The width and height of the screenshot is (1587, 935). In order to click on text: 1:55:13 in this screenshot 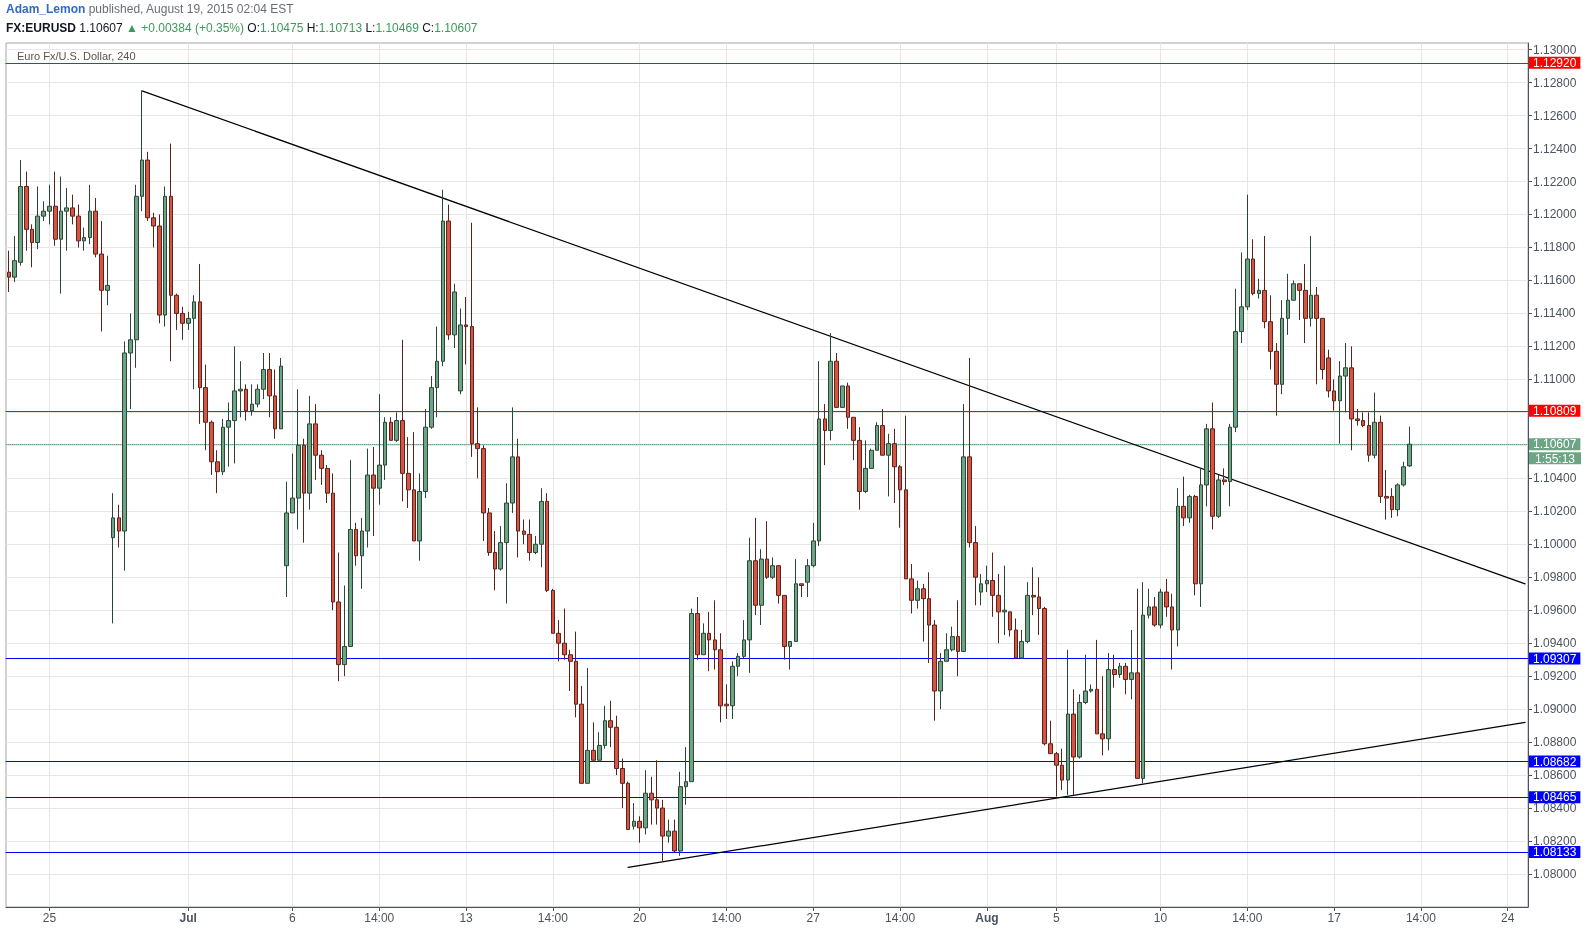, I will do `click(1555, 458)`.